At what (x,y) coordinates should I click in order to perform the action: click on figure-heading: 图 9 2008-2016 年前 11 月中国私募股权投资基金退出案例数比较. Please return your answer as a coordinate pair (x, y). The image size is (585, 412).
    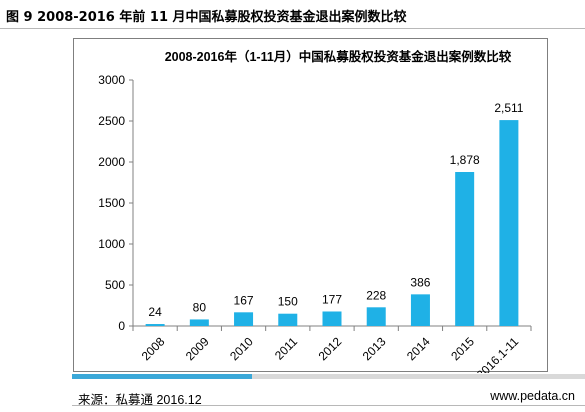
    Looking at the image, I should click on (206, 17).